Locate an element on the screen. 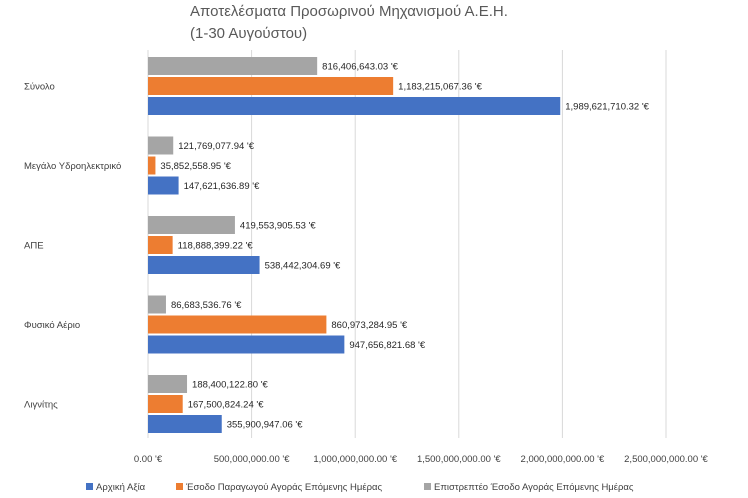  data-label: 121,769,077.94 '€ is located at coordinates (216, 146).